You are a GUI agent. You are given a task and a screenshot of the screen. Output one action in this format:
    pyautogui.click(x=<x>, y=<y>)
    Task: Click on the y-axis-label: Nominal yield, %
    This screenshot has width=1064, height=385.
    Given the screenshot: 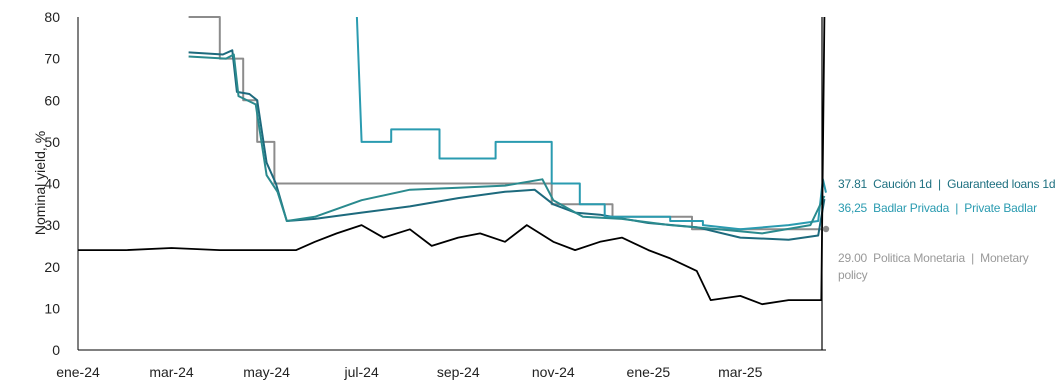 What is the action you would take?
    pyautogui.click(x=40, y=183)
    